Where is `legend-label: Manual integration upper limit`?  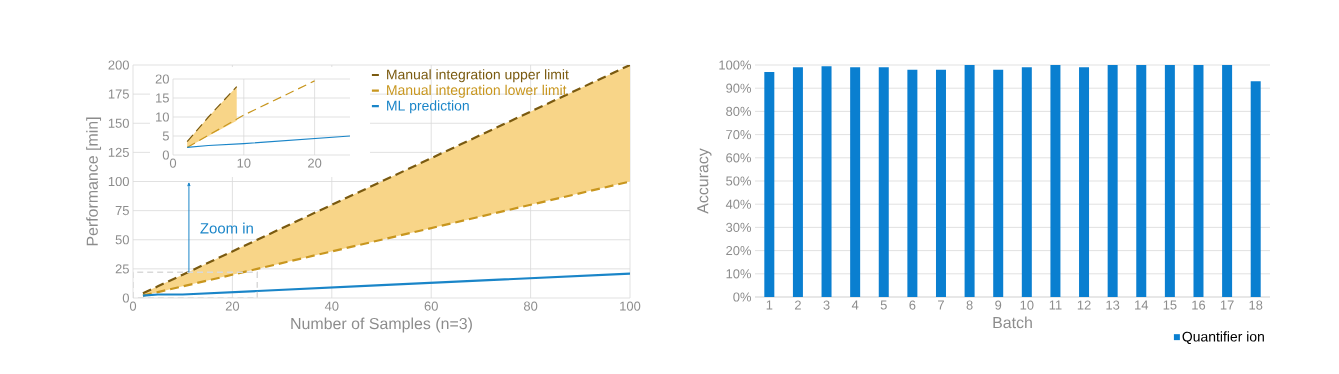
legend-label: Manual integration upper limit is located at coordinates (478, 76).